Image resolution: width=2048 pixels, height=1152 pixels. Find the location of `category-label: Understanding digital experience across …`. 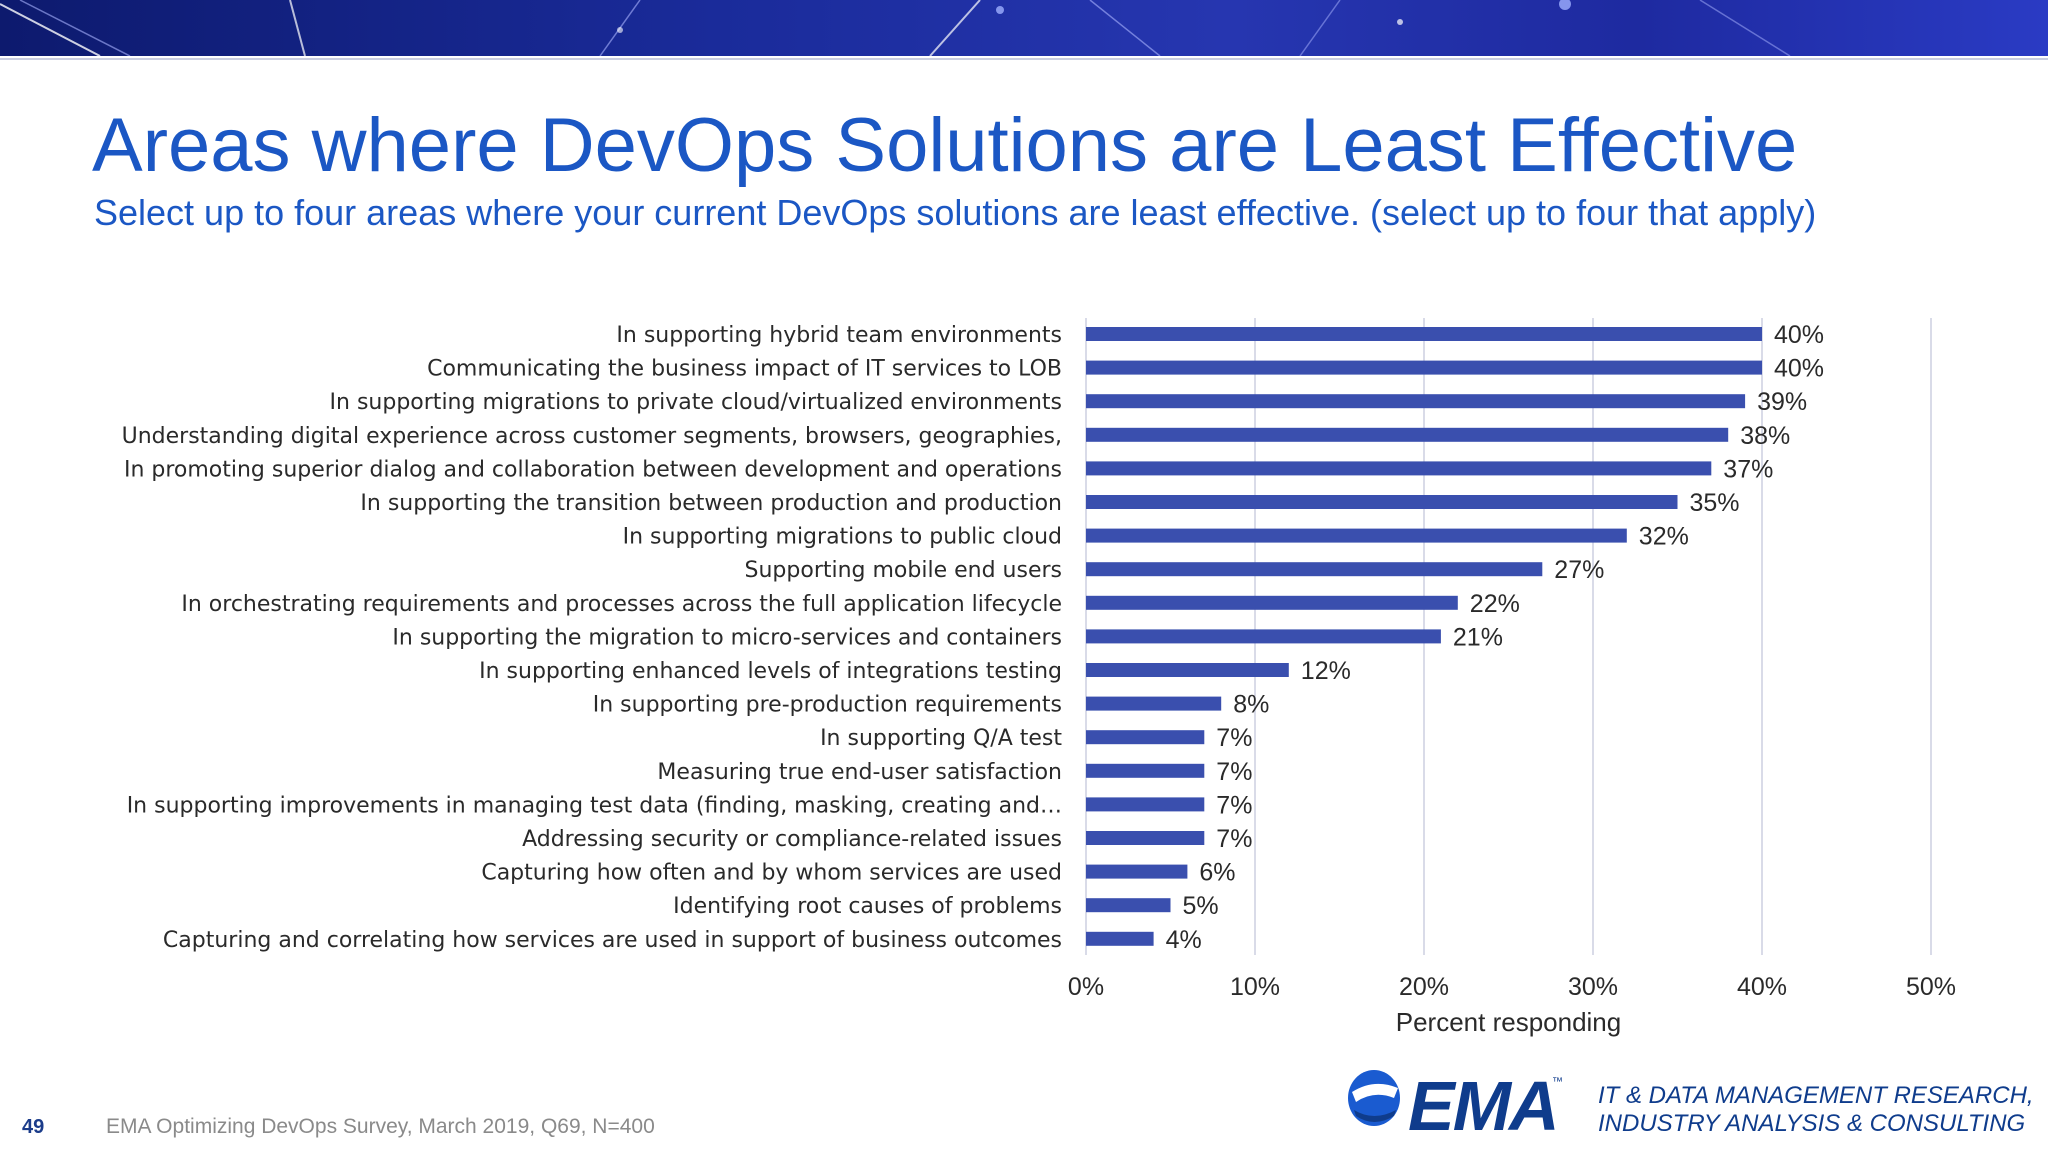

category-label: Understanding digital experience across … is located at coordinates (592, 436).